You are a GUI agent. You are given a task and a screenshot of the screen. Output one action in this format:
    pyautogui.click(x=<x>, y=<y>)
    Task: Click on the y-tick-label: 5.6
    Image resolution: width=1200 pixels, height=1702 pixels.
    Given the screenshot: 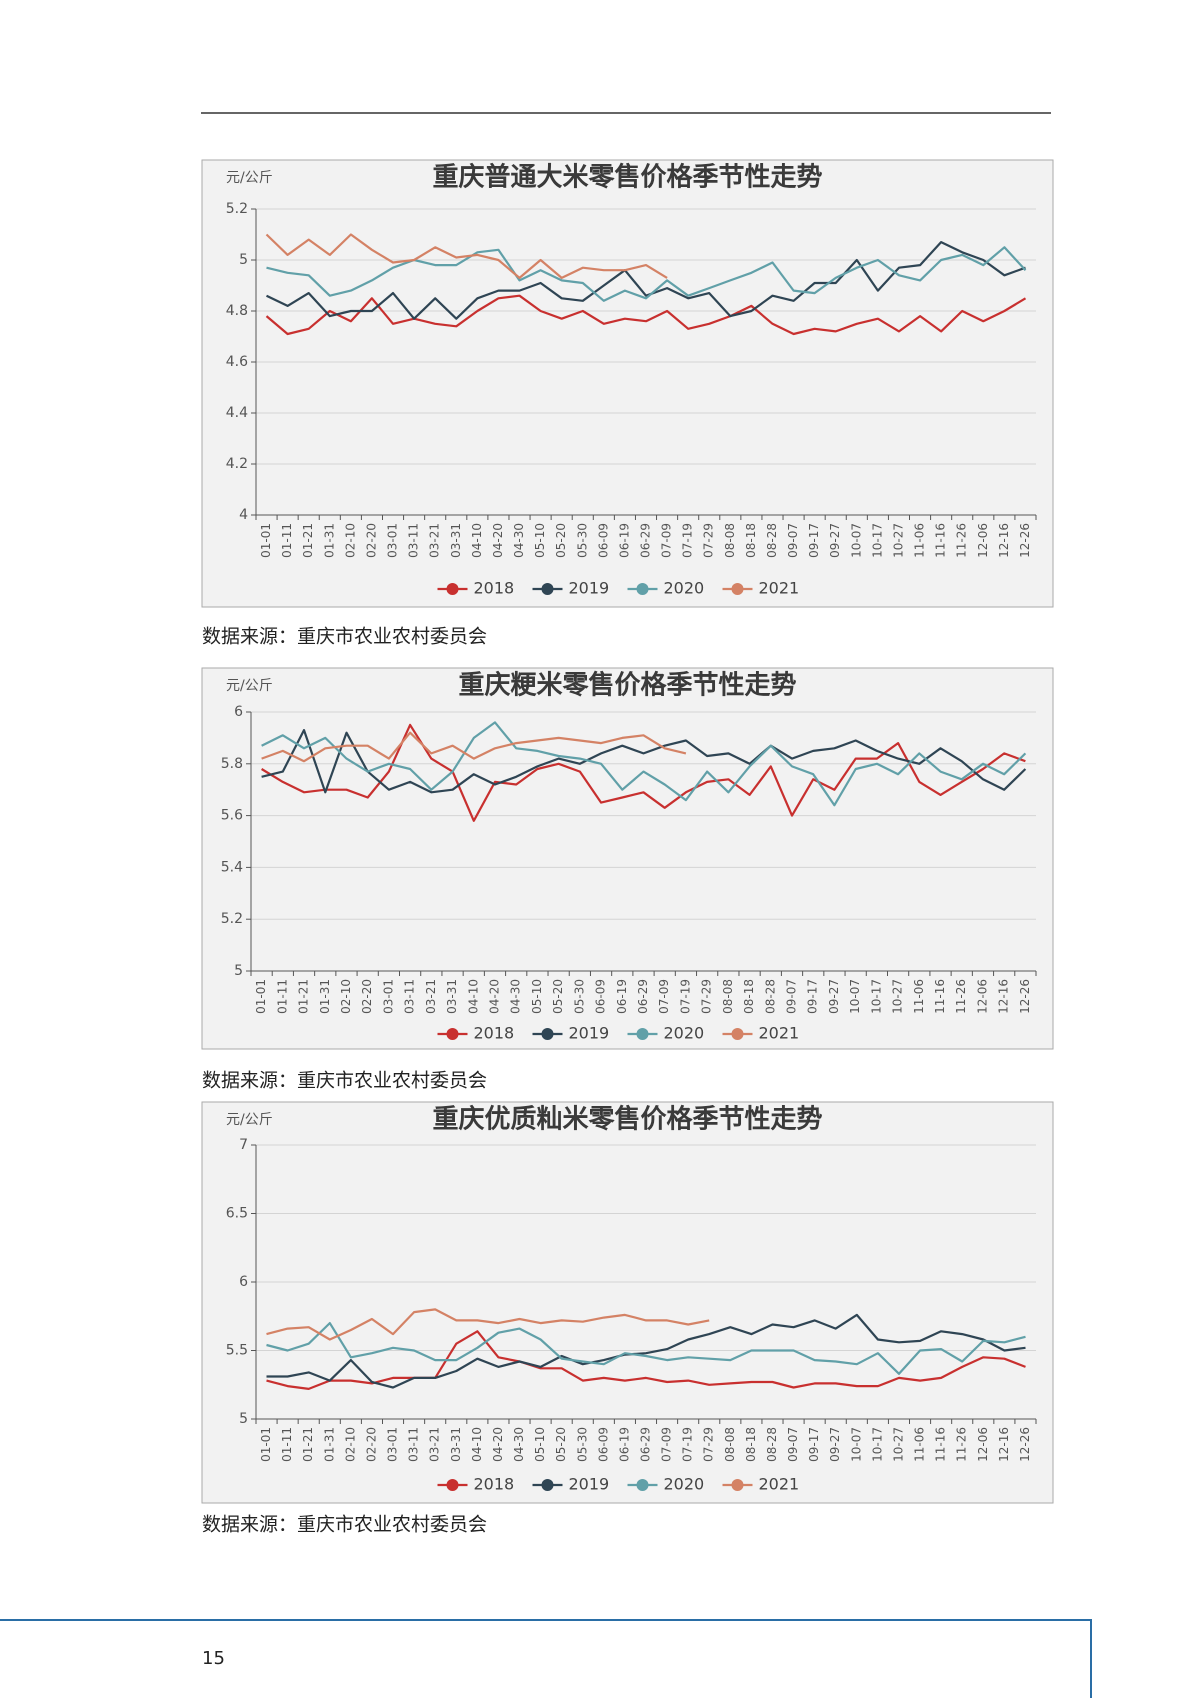 What is the action you would take?
    pyautogui.click(x=232, y=816)
    